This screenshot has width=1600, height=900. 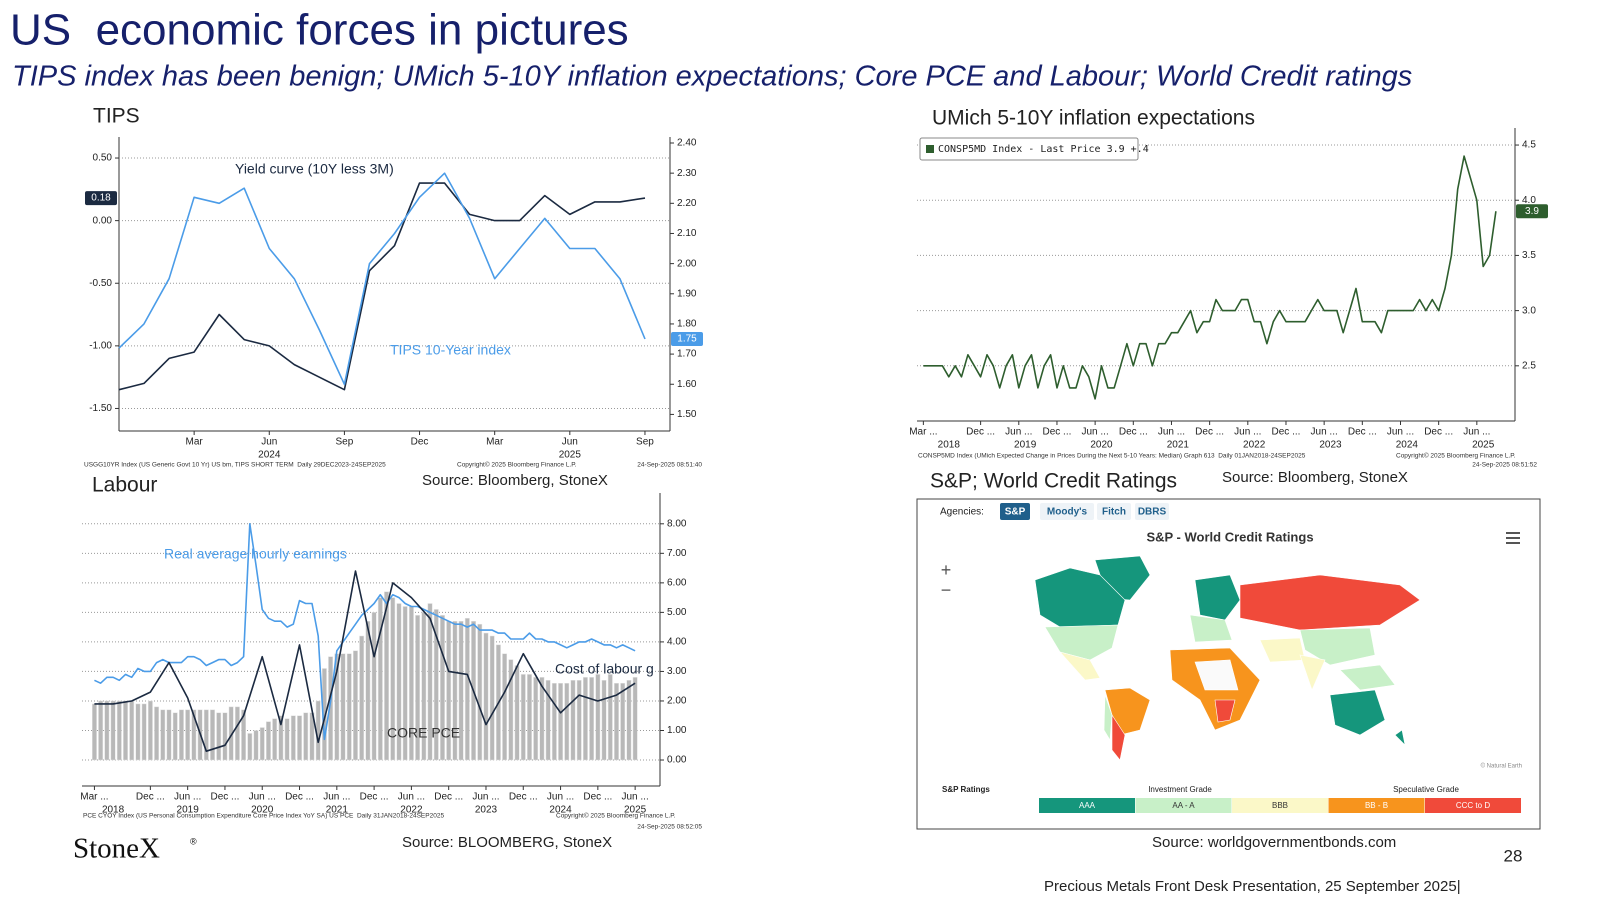 I want to click on y2-tick-label: 2.40, so click(x=687, y=143).